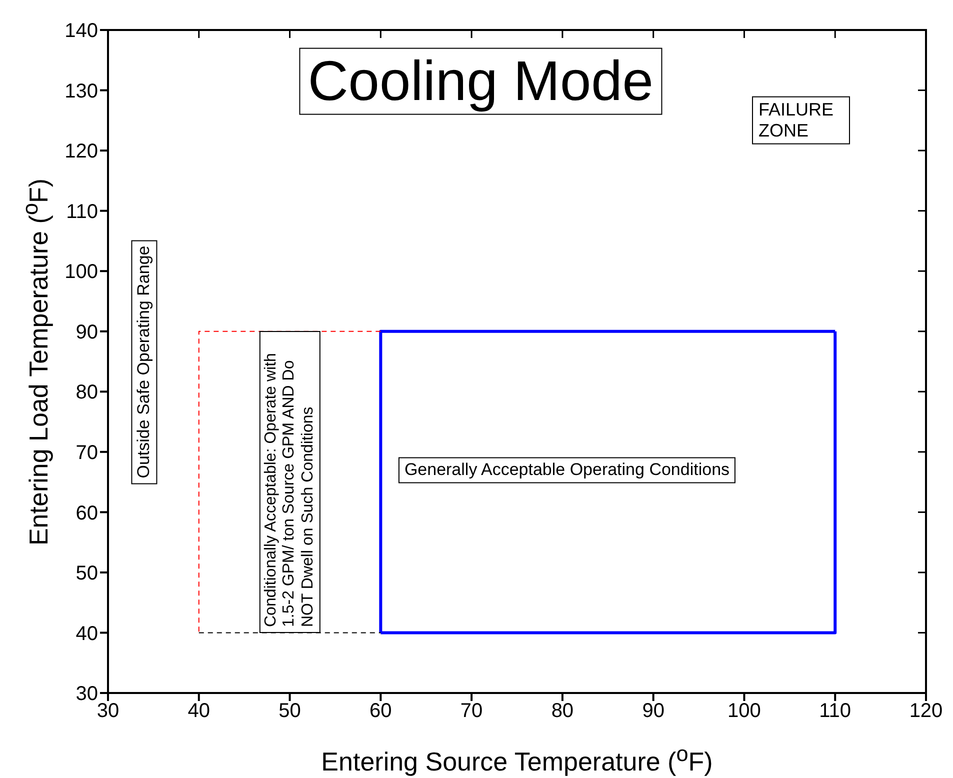  Describe the element at coordinates (653, 711) in the screenshot. I see `x-tick-label: 90` at that location.